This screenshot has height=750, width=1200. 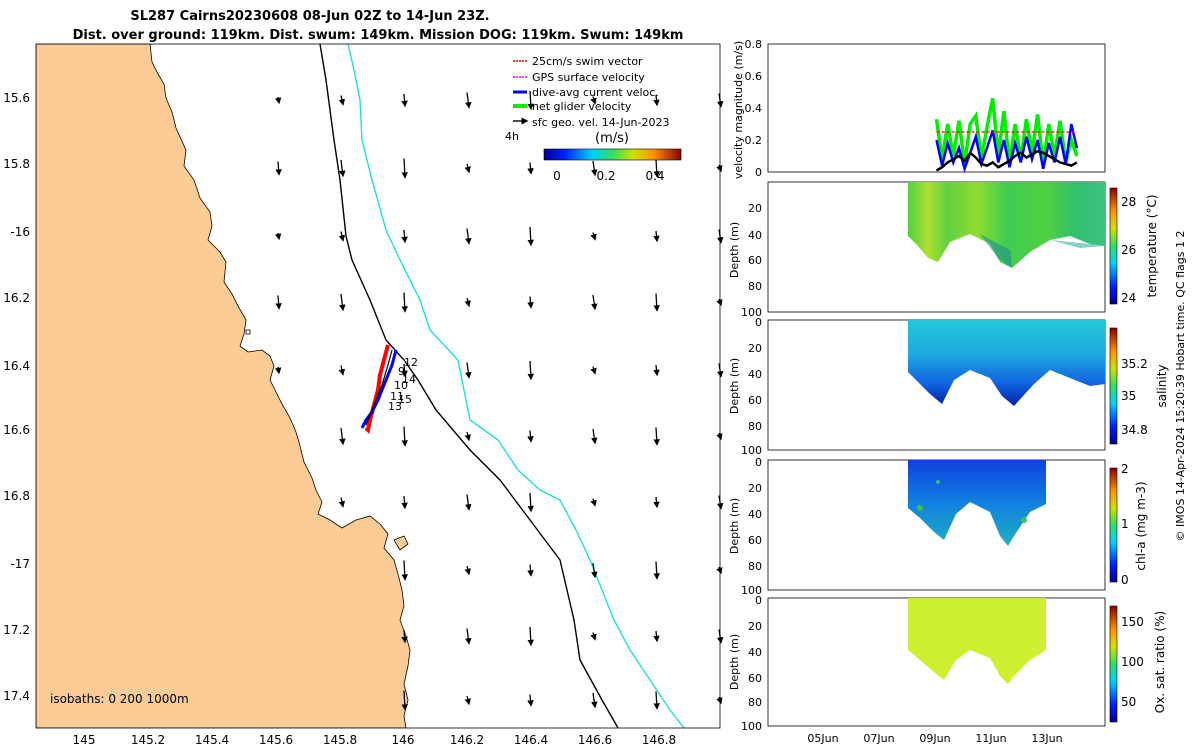 I want to click on chl-ytick-80: 80, so click(x=755, y=566).